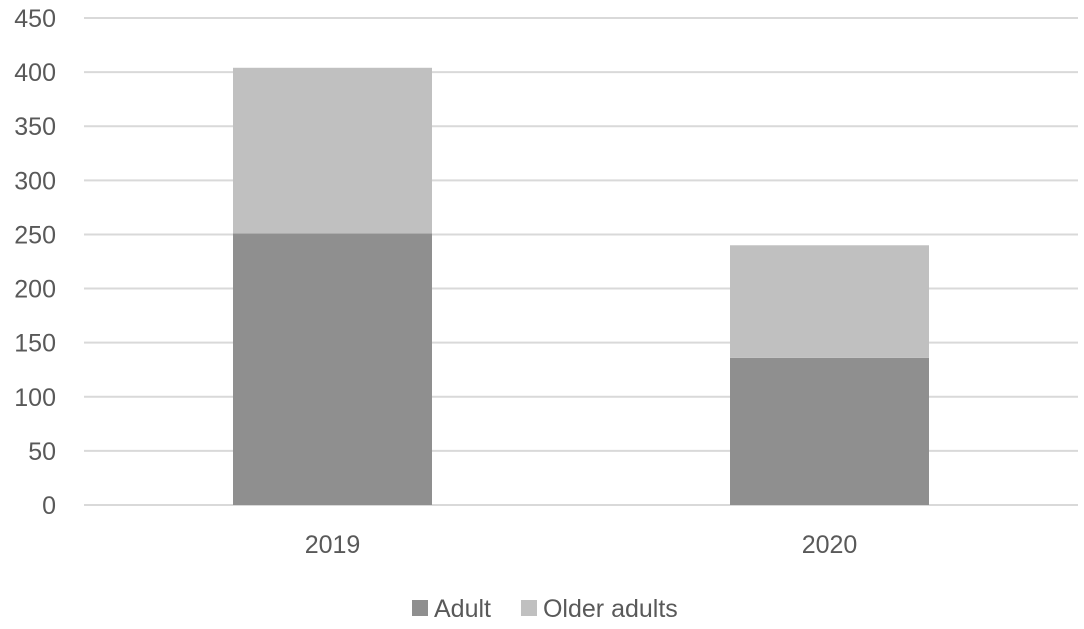  I want to click on bar-older-adults-2020, so click(829, 301).